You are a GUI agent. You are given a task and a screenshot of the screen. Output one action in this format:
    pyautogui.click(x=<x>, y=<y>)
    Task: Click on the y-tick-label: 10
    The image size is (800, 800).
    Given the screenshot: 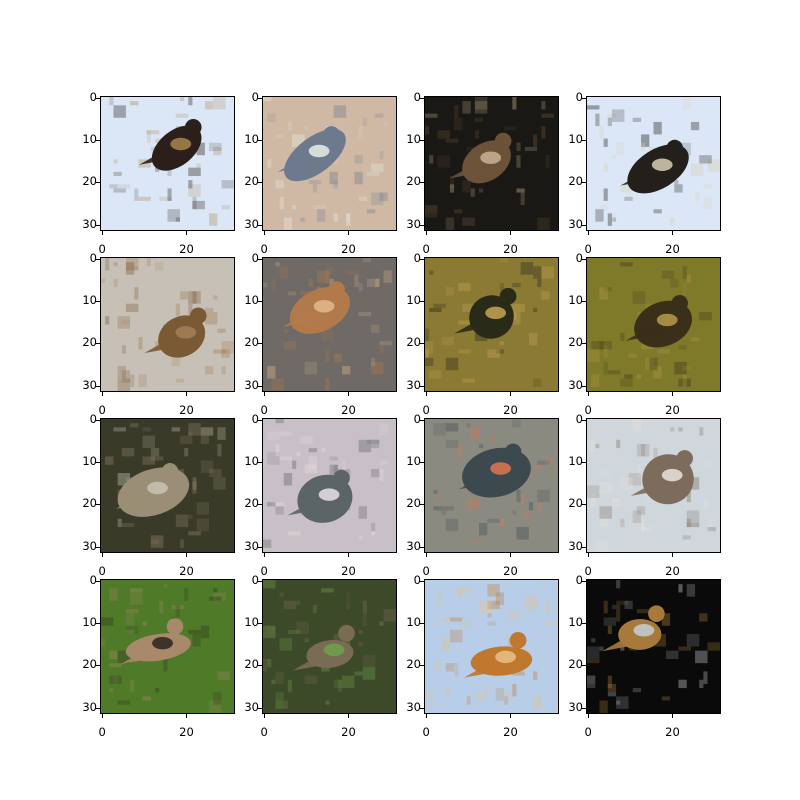 What is the action you would take?
    pyautogui.click(x=89, y=461)
    